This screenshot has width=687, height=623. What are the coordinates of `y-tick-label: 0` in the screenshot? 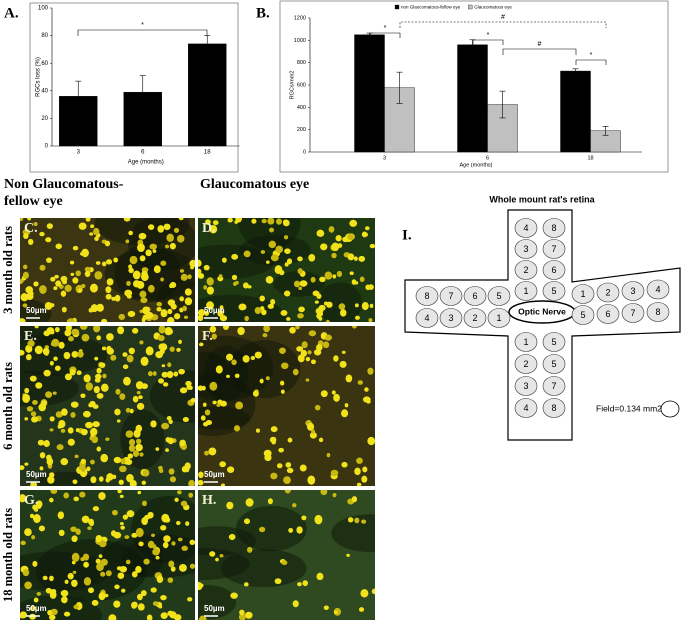 It's located at (47, 147).